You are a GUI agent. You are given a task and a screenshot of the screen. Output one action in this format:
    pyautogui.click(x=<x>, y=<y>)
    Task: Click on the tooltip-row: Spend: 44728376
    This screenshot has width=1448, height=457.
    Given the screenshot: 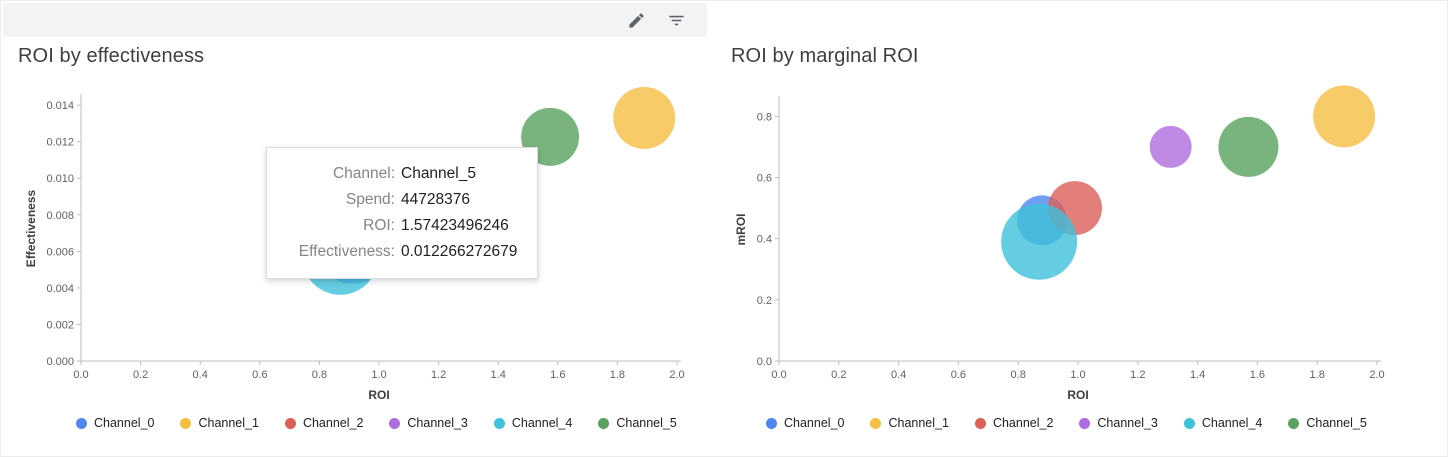 What is the action you would take?
    pyautogui.click(x=398, y=200)
    